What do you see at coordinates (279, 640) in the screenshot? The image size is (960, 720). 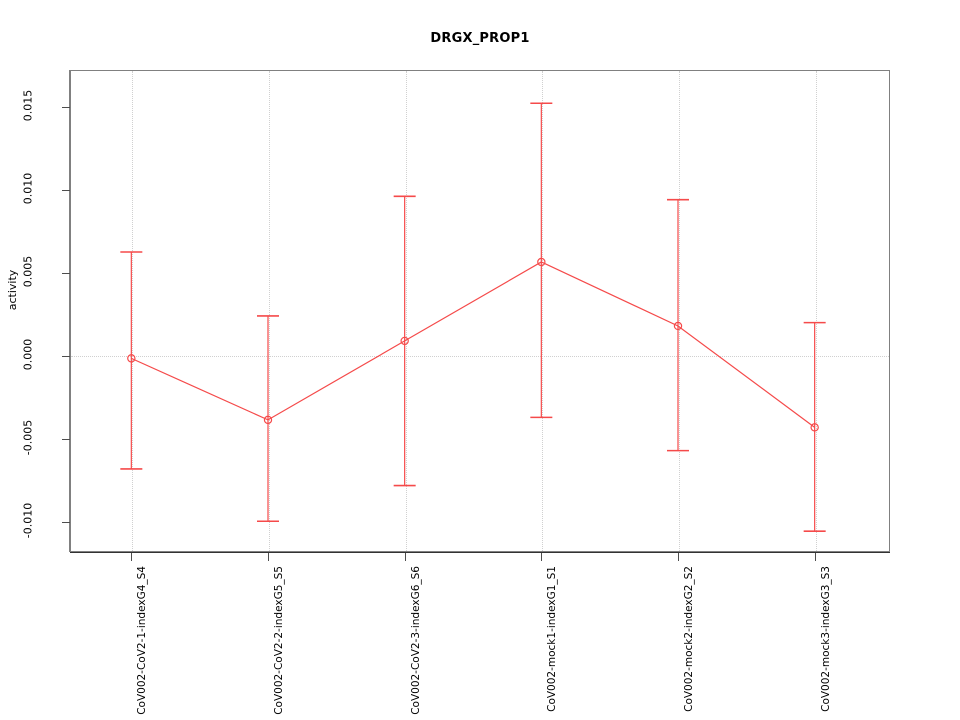 I see `x-tick-label: CoV002-CoV2-2-indexG5_S5` at bounding box center [279, 640].